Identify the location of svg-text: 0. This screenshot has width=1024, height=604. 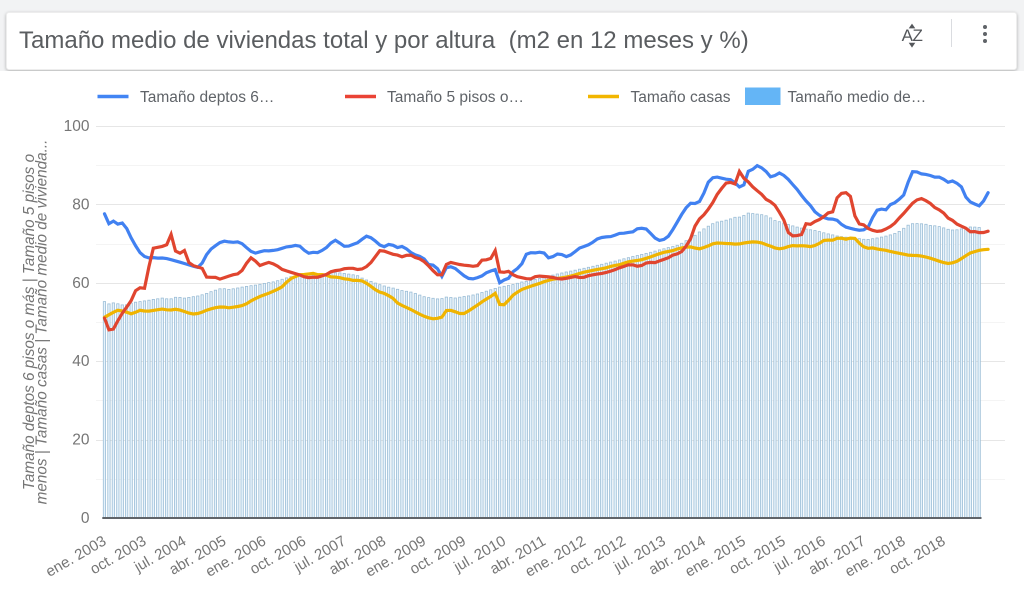
(85, 518).